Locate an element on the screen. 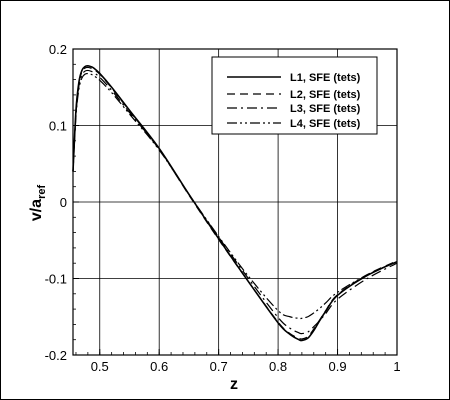  x-tick-label: 0.9 is located at coordinates (338, 366).